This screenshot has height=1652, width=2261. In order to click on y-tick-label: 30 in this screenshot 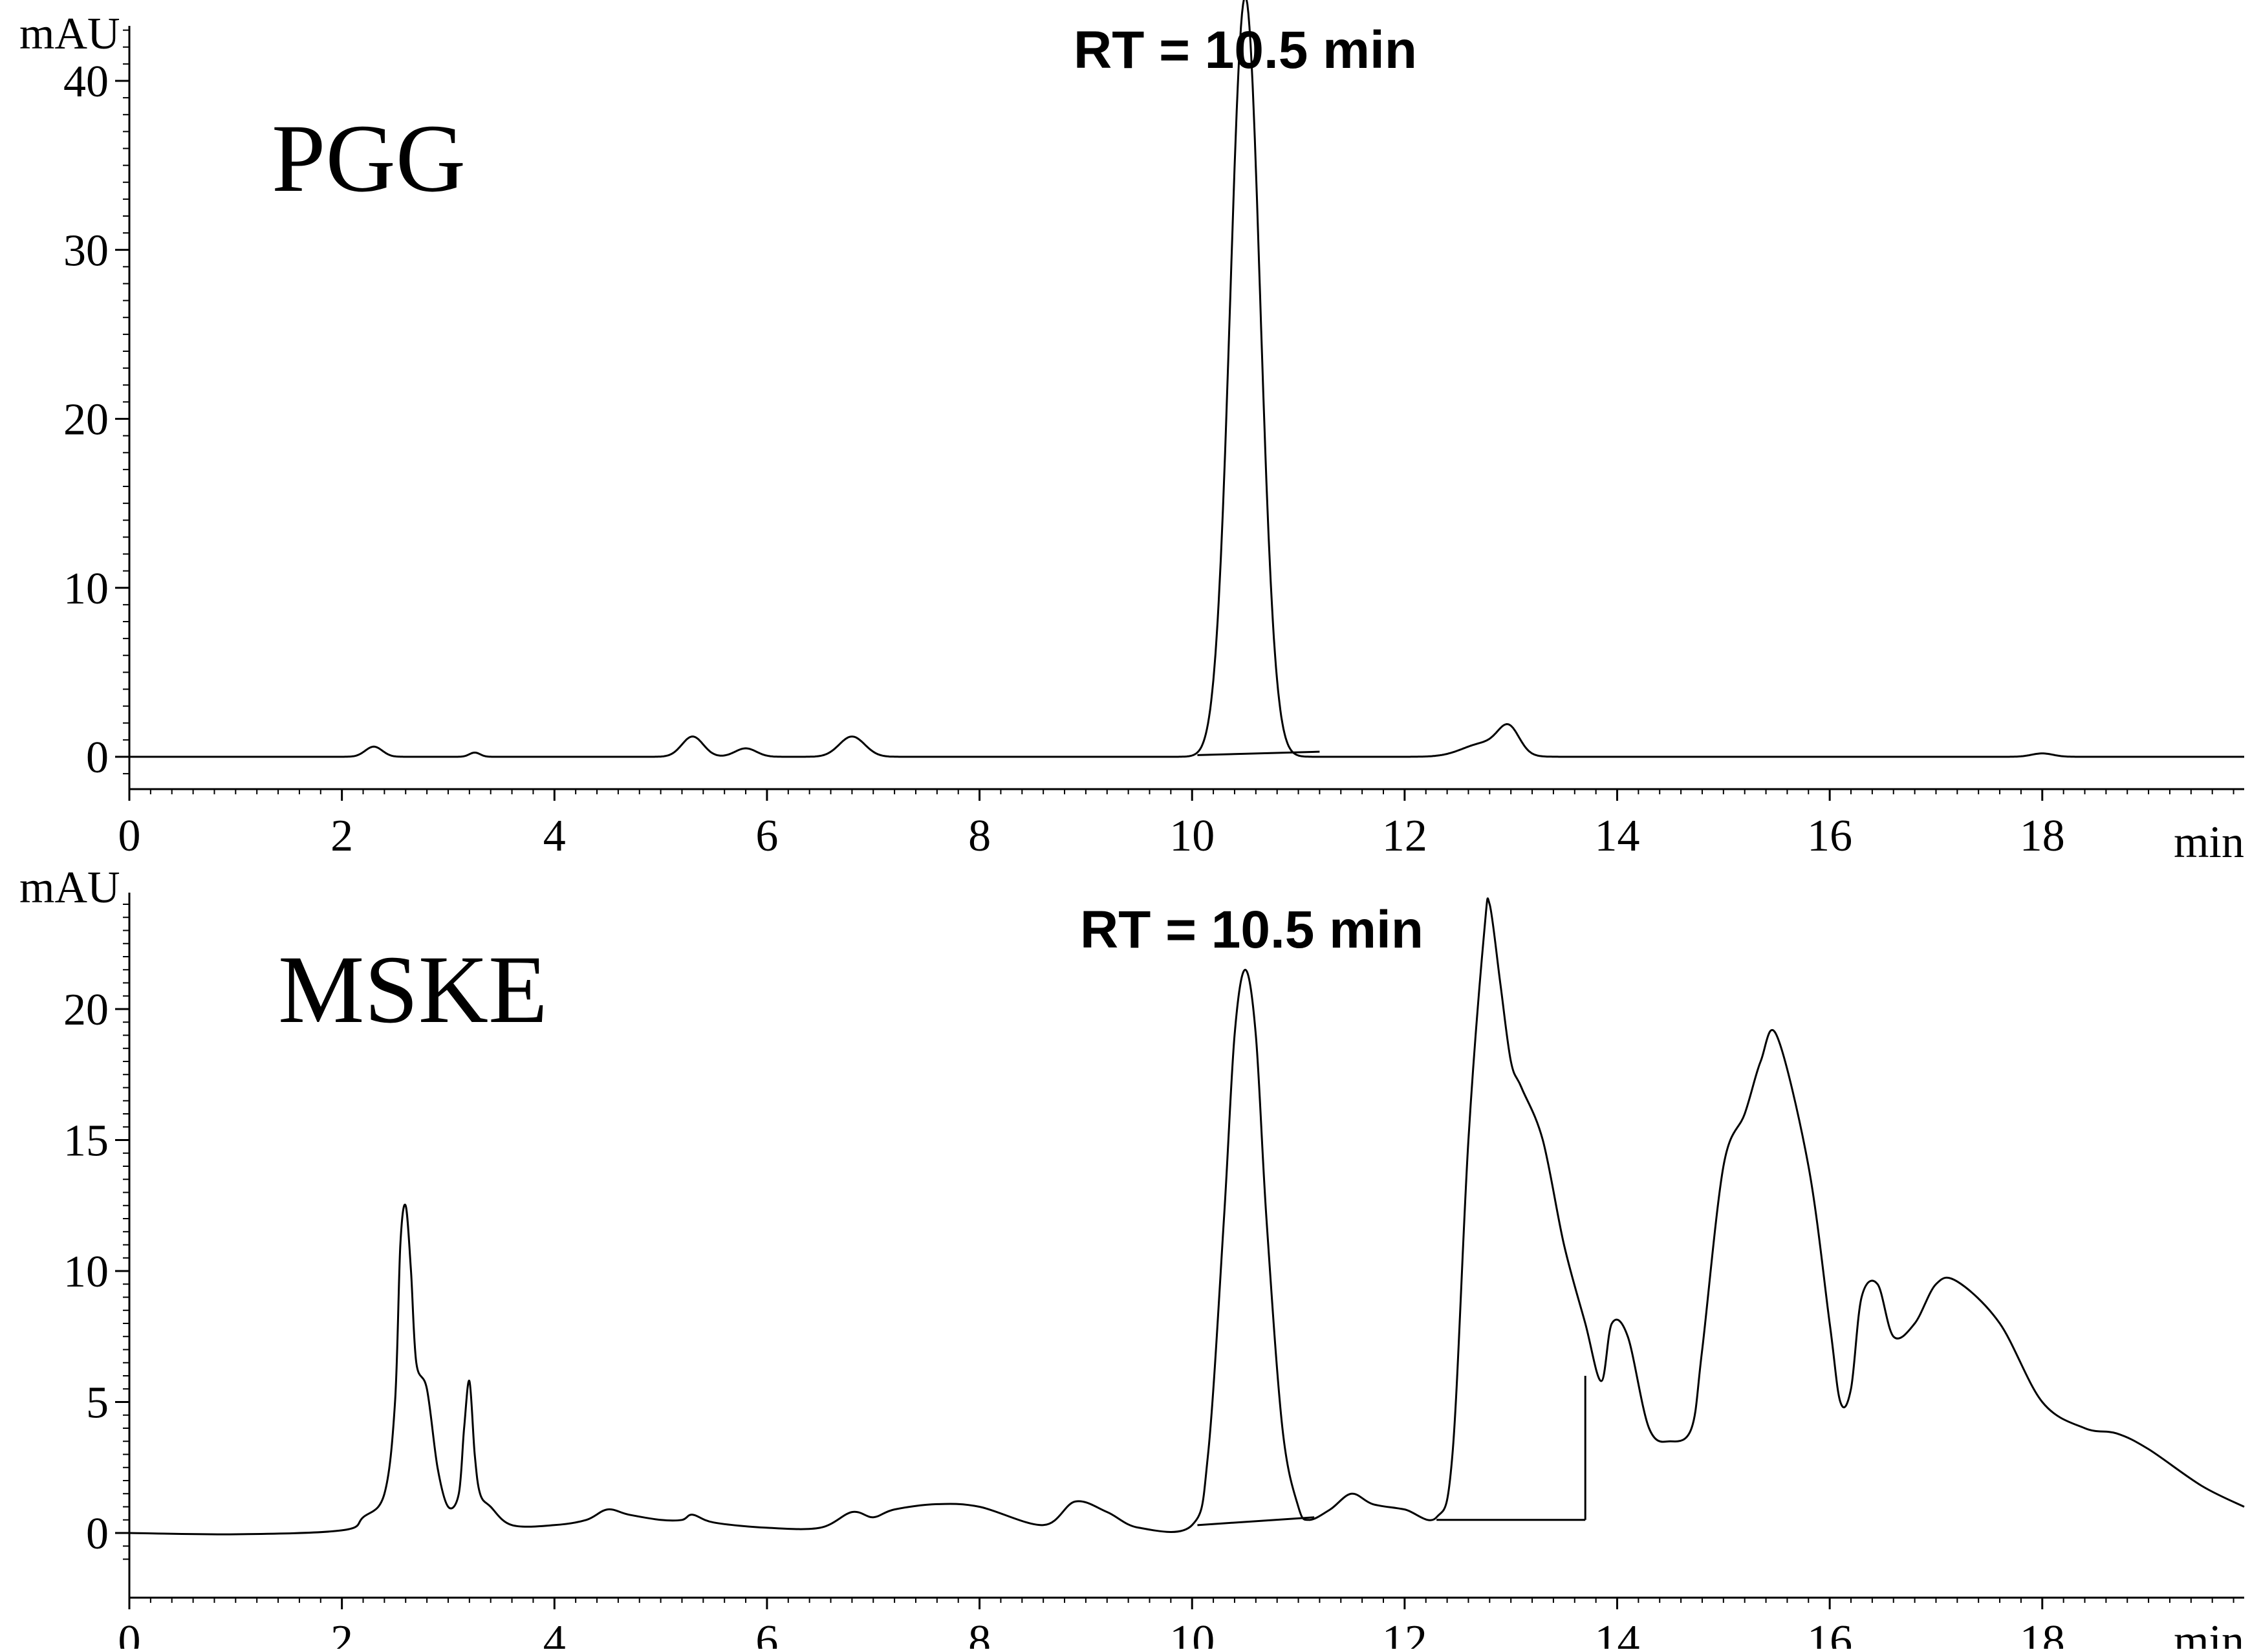, I will do `click(86, 251)`.